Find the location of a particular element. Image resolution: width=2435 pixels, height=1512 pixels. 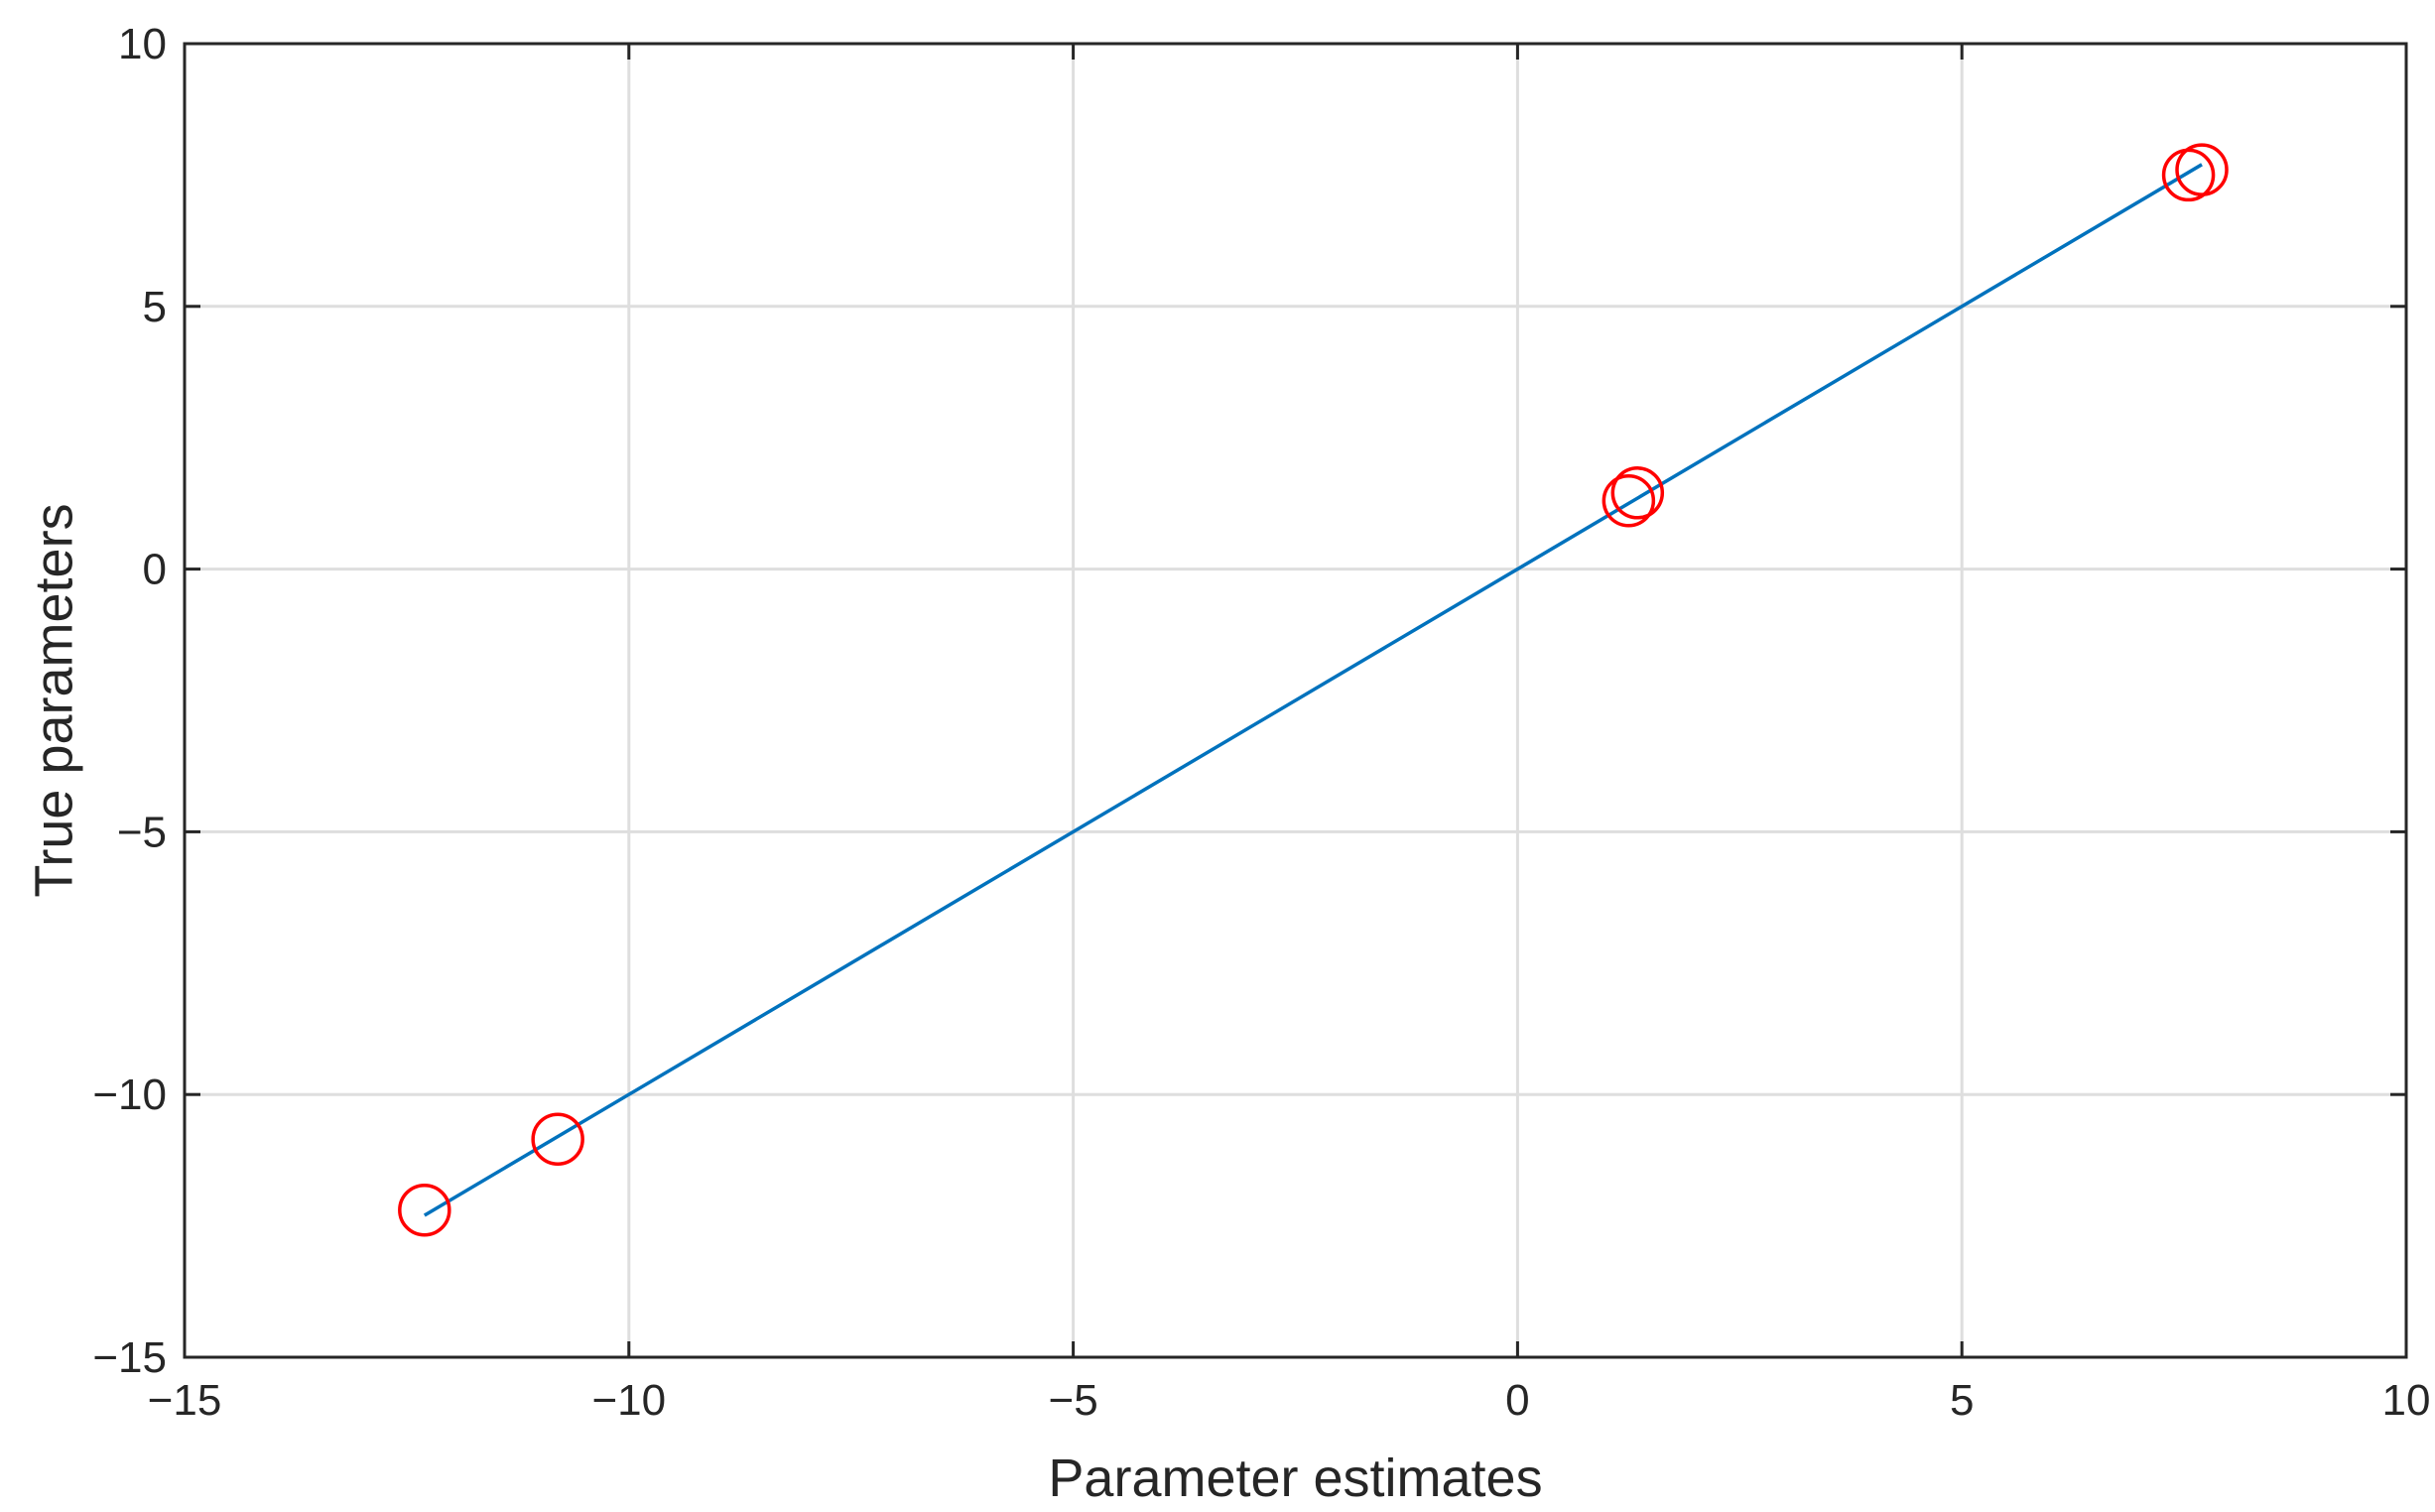

y-axis-label: True parameters is located at coordinates (53, 700).